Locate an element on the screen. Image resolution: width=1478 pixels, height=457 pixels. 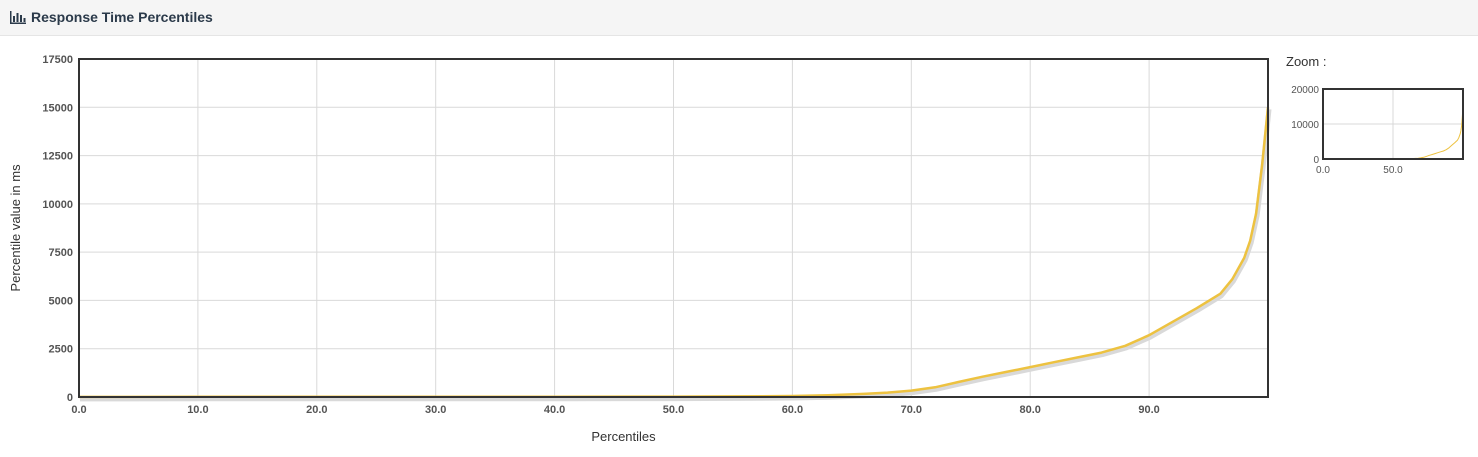
zoom-y-tick-label: 10000 is located at coordinates (1305, 125).